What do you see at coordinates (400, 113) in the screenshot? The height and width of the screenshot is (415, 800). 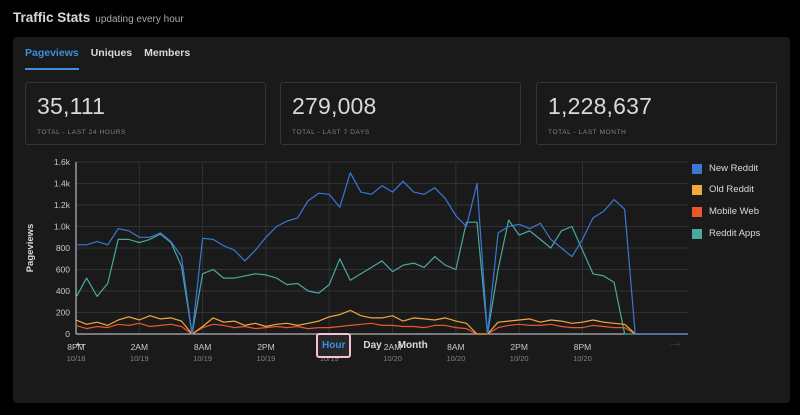 I see `stat-card-7d: 279,008 TOTAL - LAST 7 DAYS` at bounding box center [400, 113].